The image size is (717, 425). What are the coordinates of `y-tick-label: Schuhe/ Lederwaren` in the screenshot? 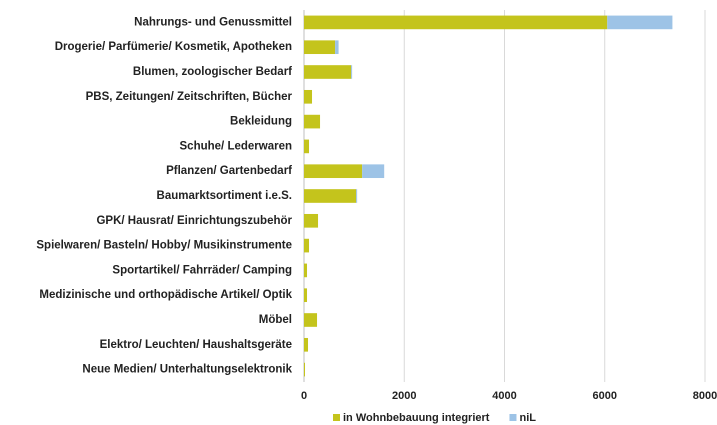 It's located at (236, 146).